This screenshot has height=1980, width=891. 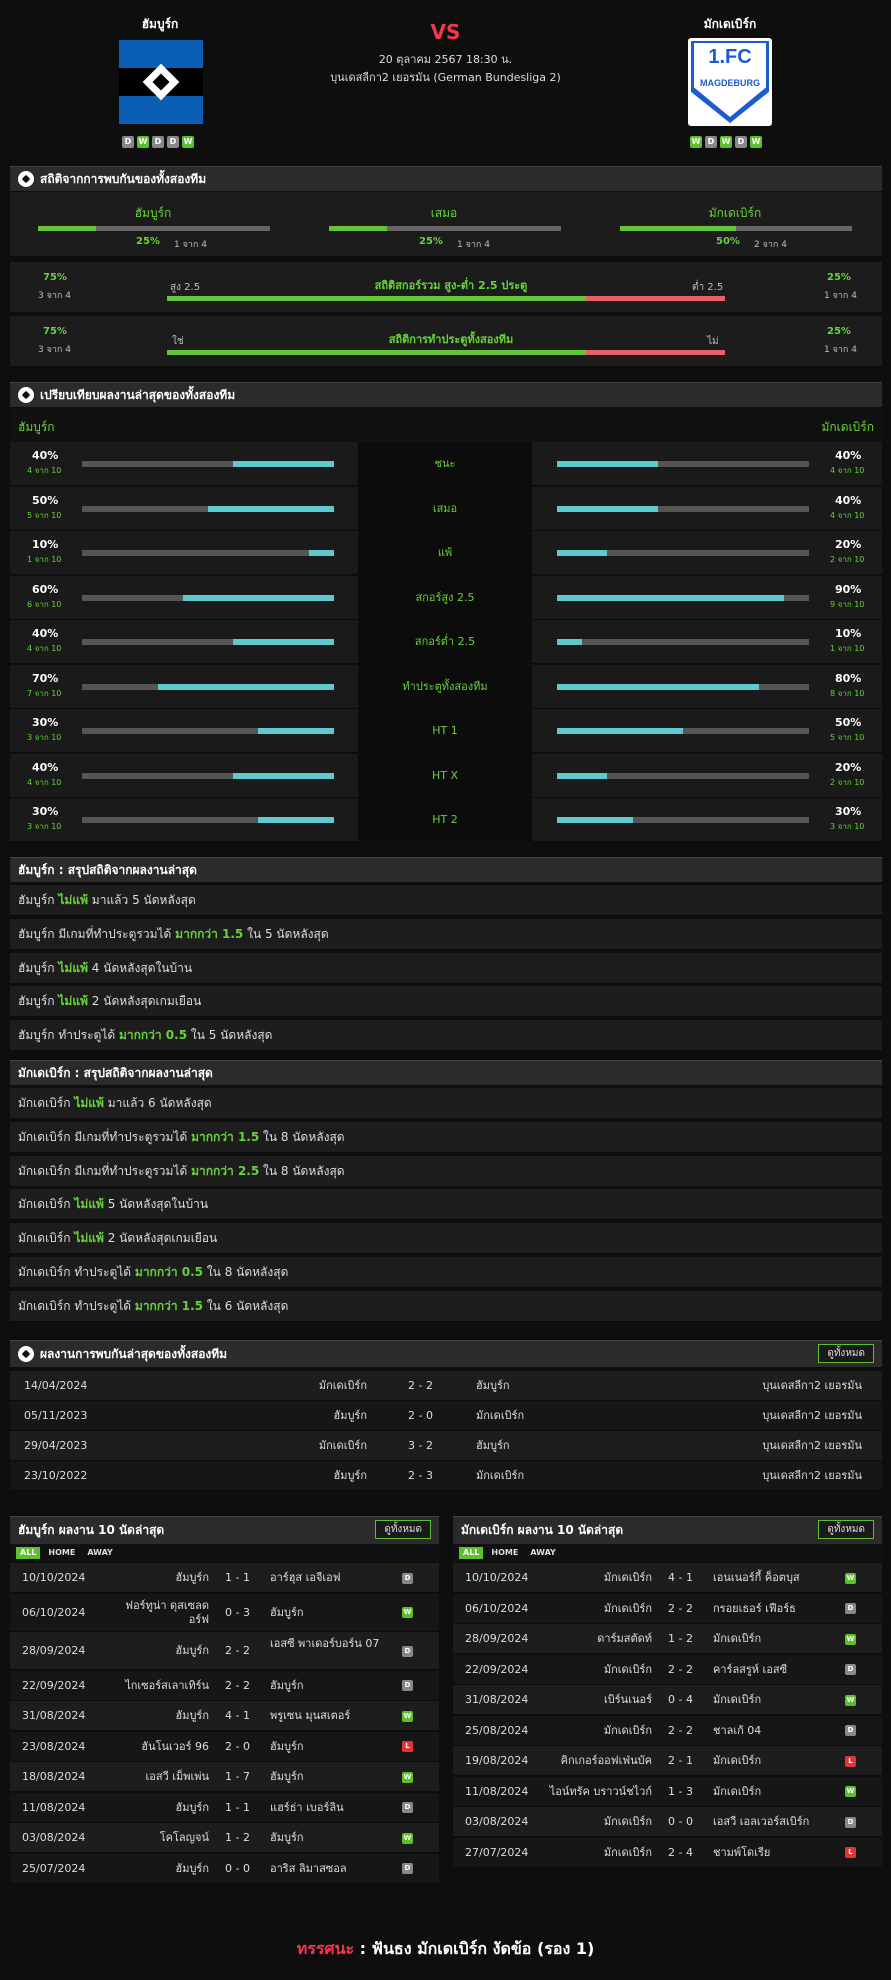 I want to click on btts-yes-sub: 3 จาก 4, so click(x=54, y=350).